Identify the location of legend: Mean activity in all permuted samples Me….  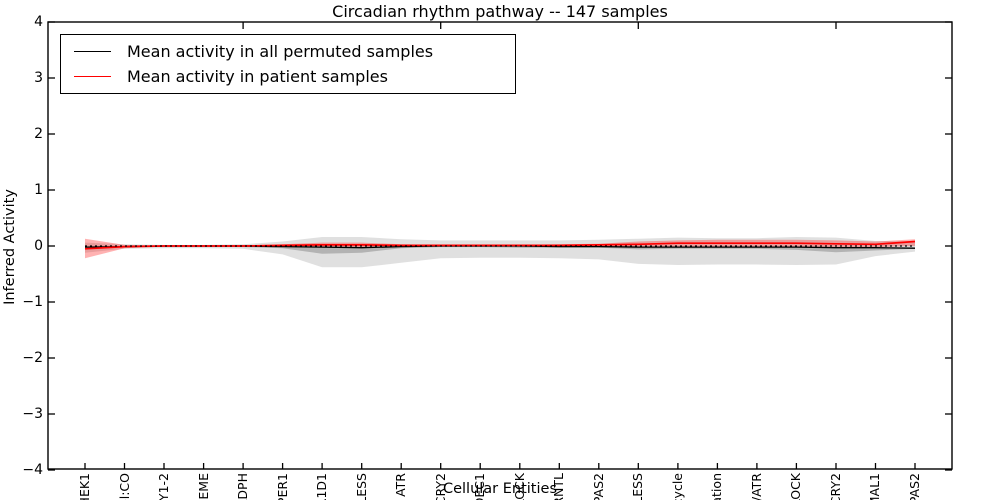
(288, 64).